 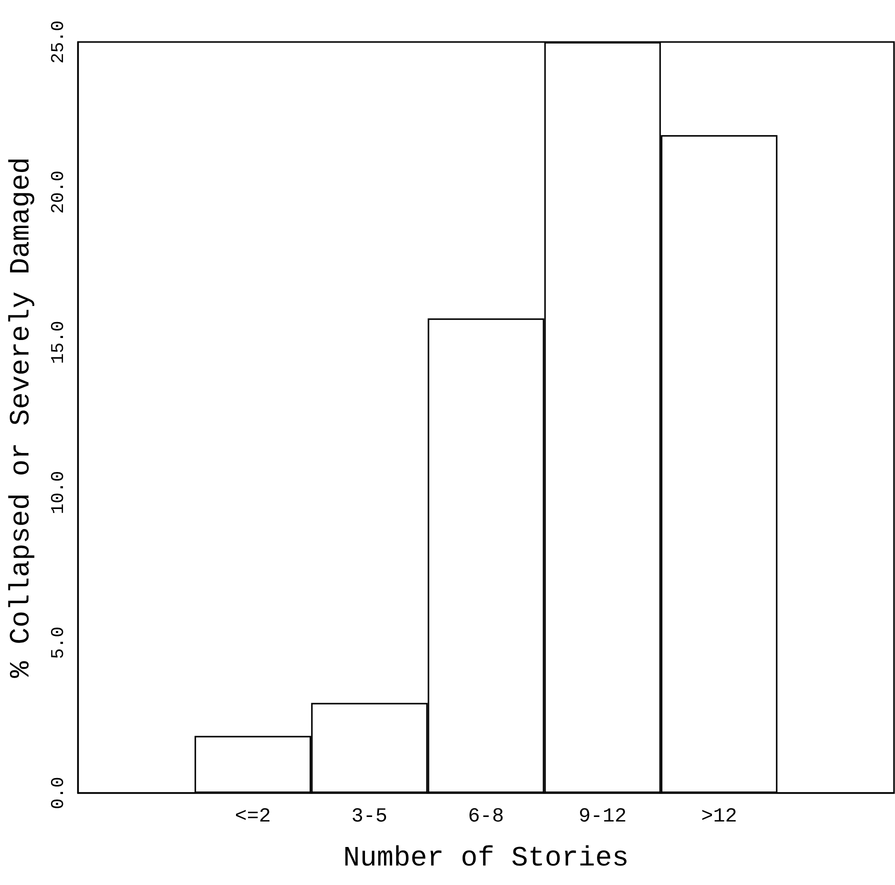 I want to click on y-tick-label: 25.0, so click(x=59, y=42).